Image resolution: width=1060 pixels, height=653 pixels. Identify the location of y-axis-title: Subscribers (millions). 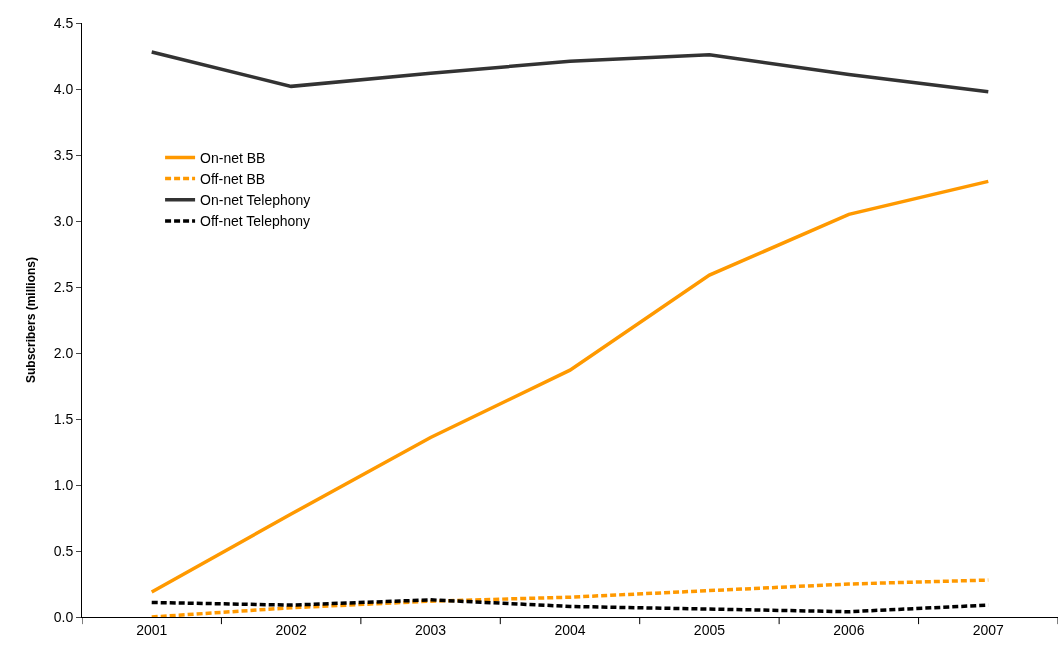
(31, 320).